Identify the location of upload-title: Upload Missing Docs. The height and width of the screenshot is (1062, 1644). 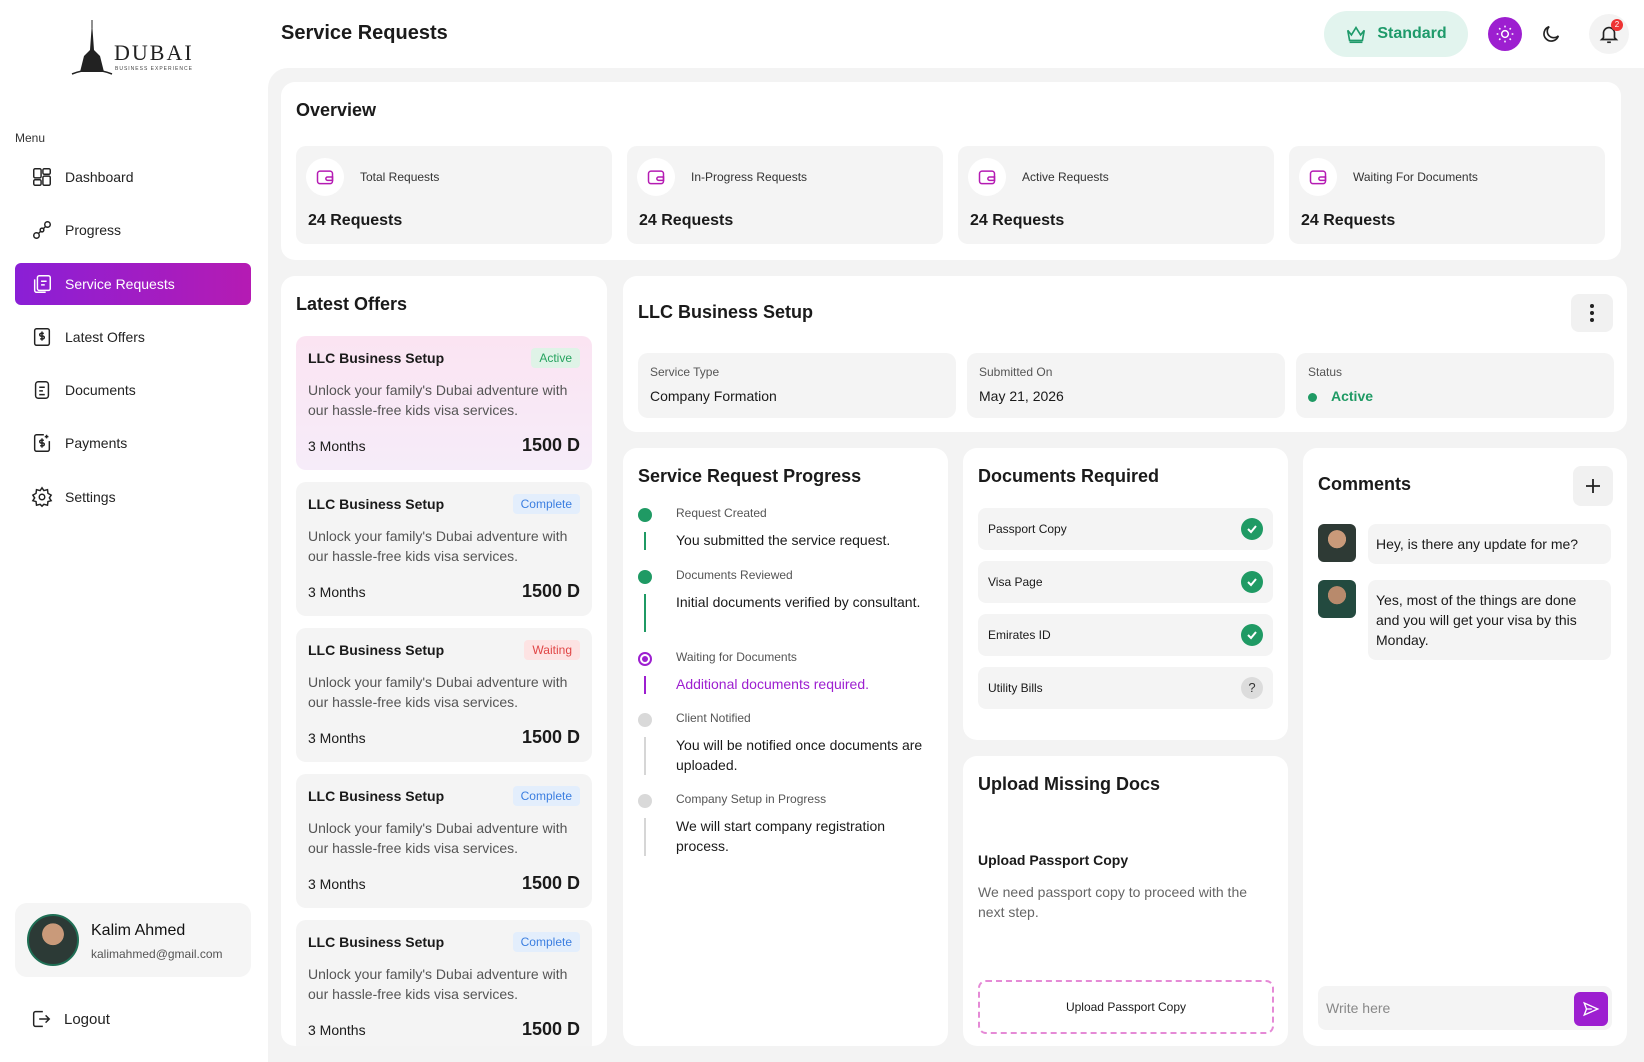
(1069, 784).